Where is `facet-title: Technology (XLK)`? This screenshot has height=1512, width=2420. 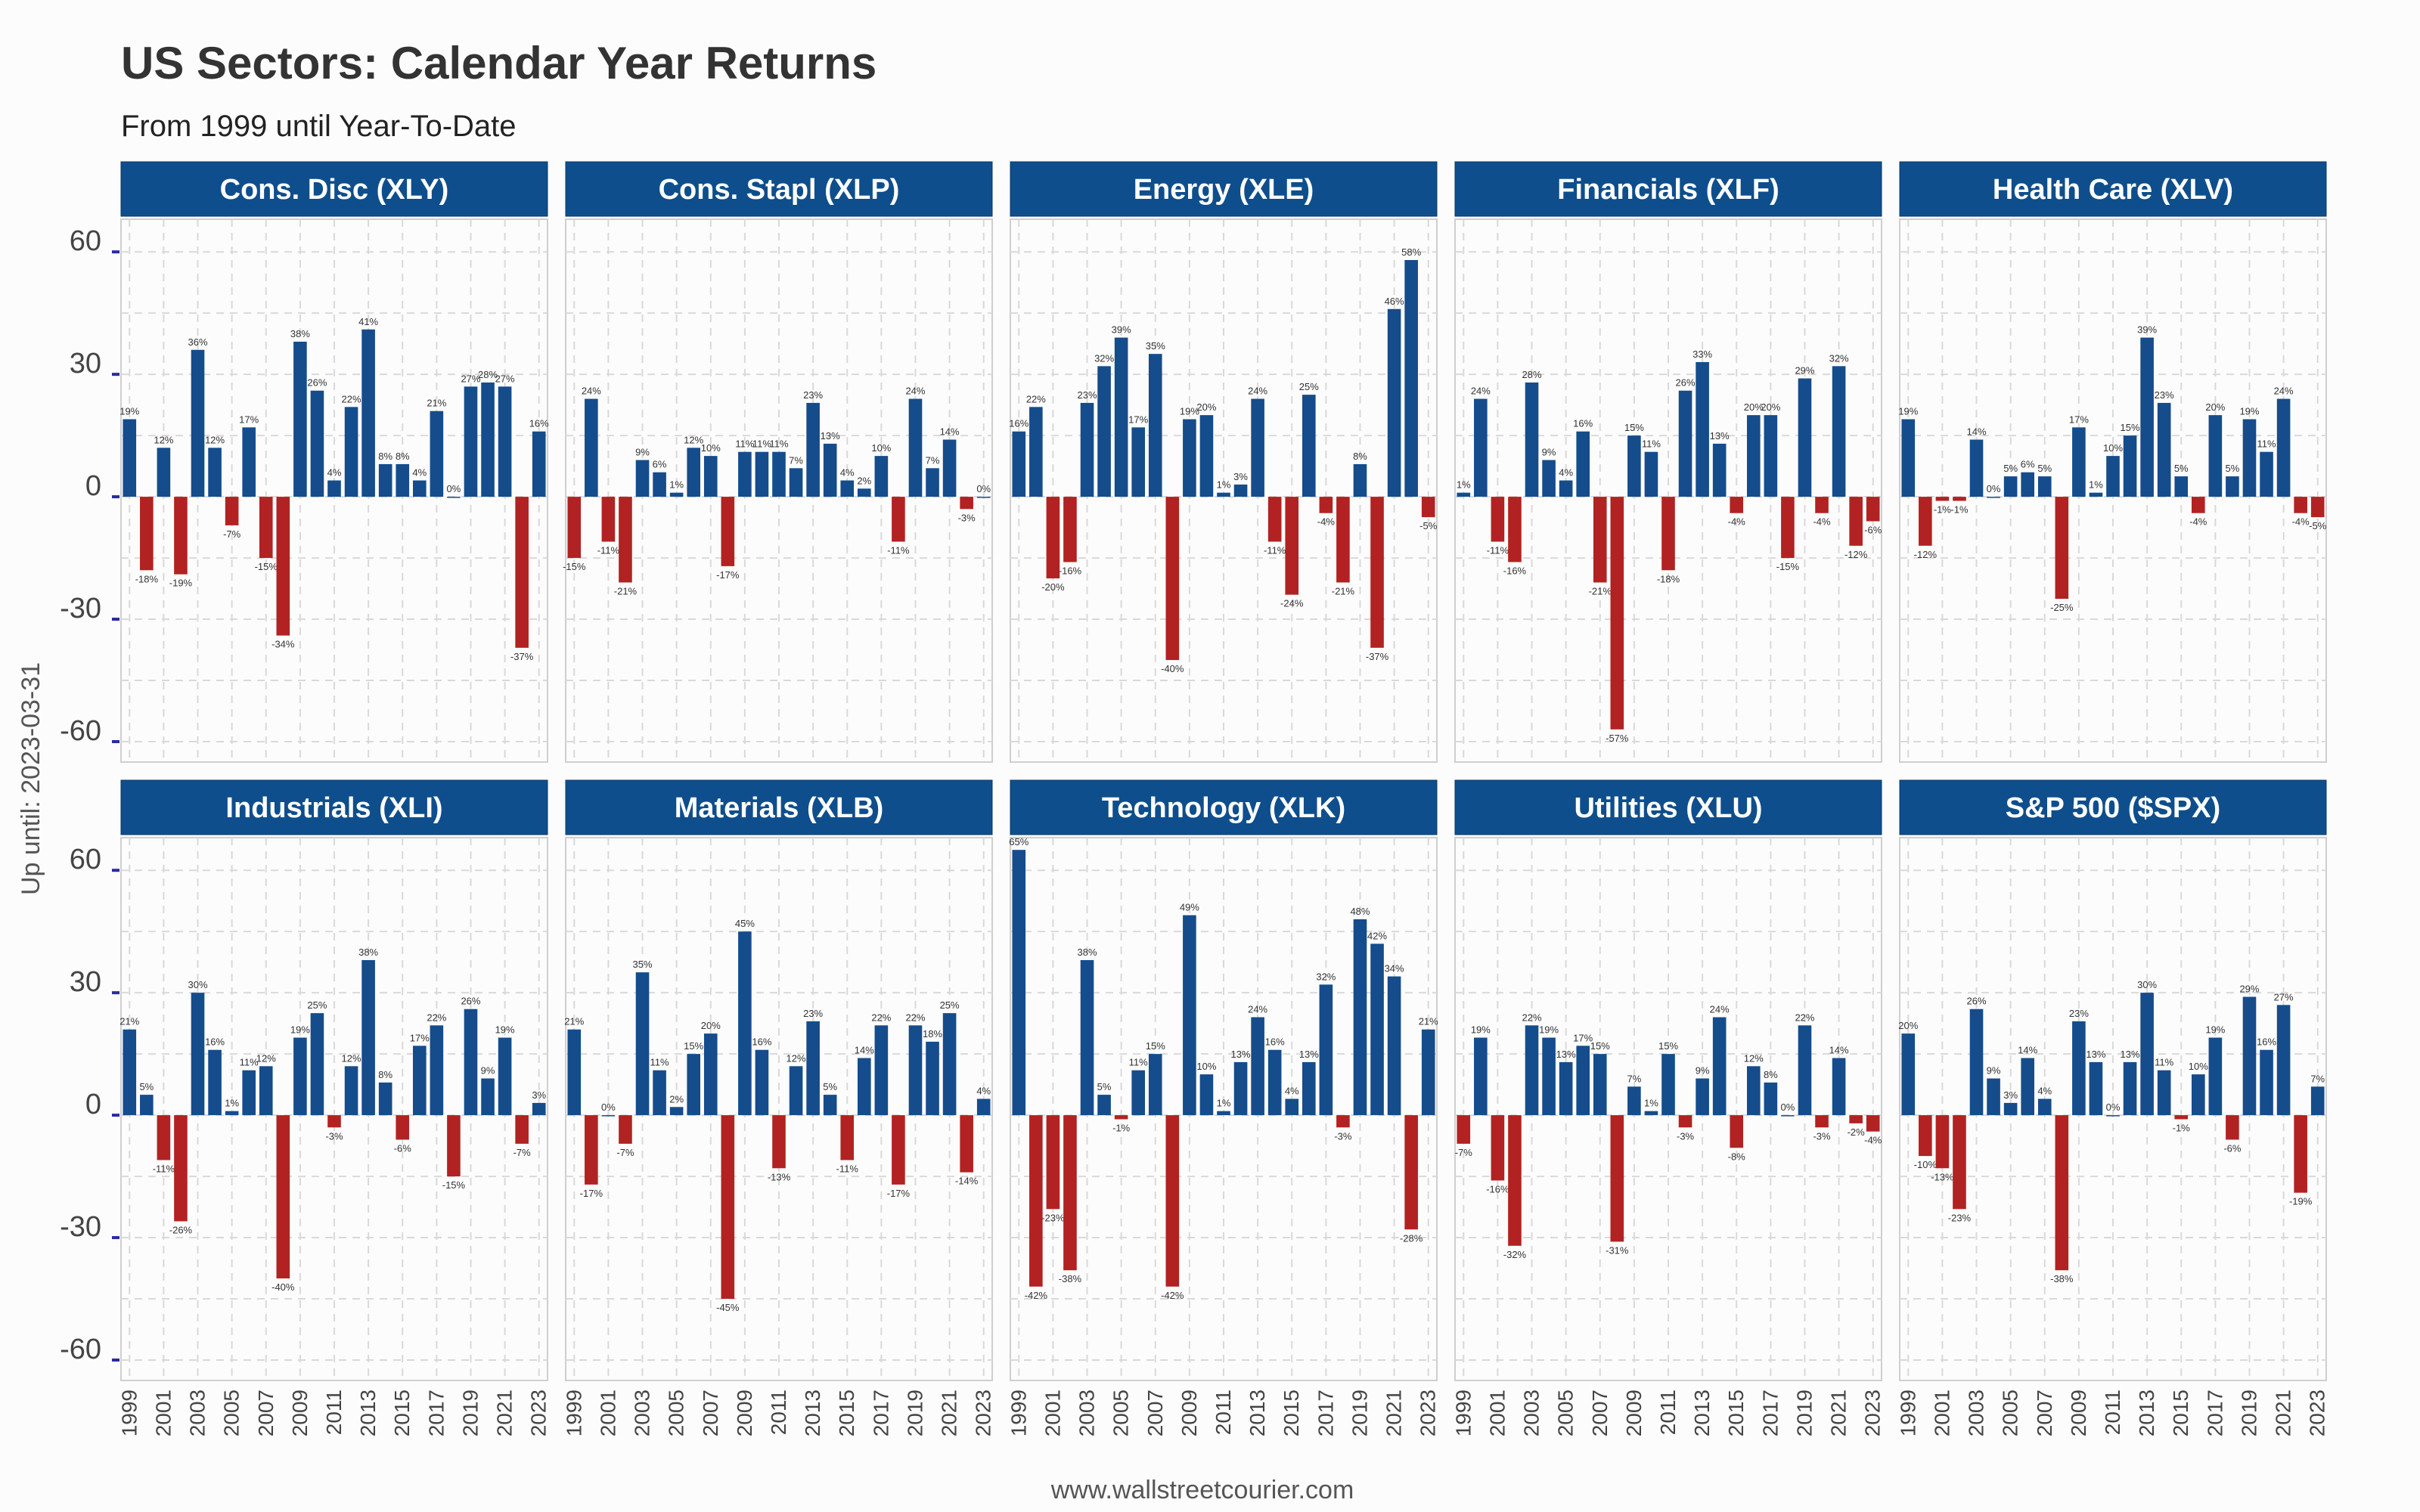
facet-title: Technology (XLK) is located at coordinates (1223, 808).